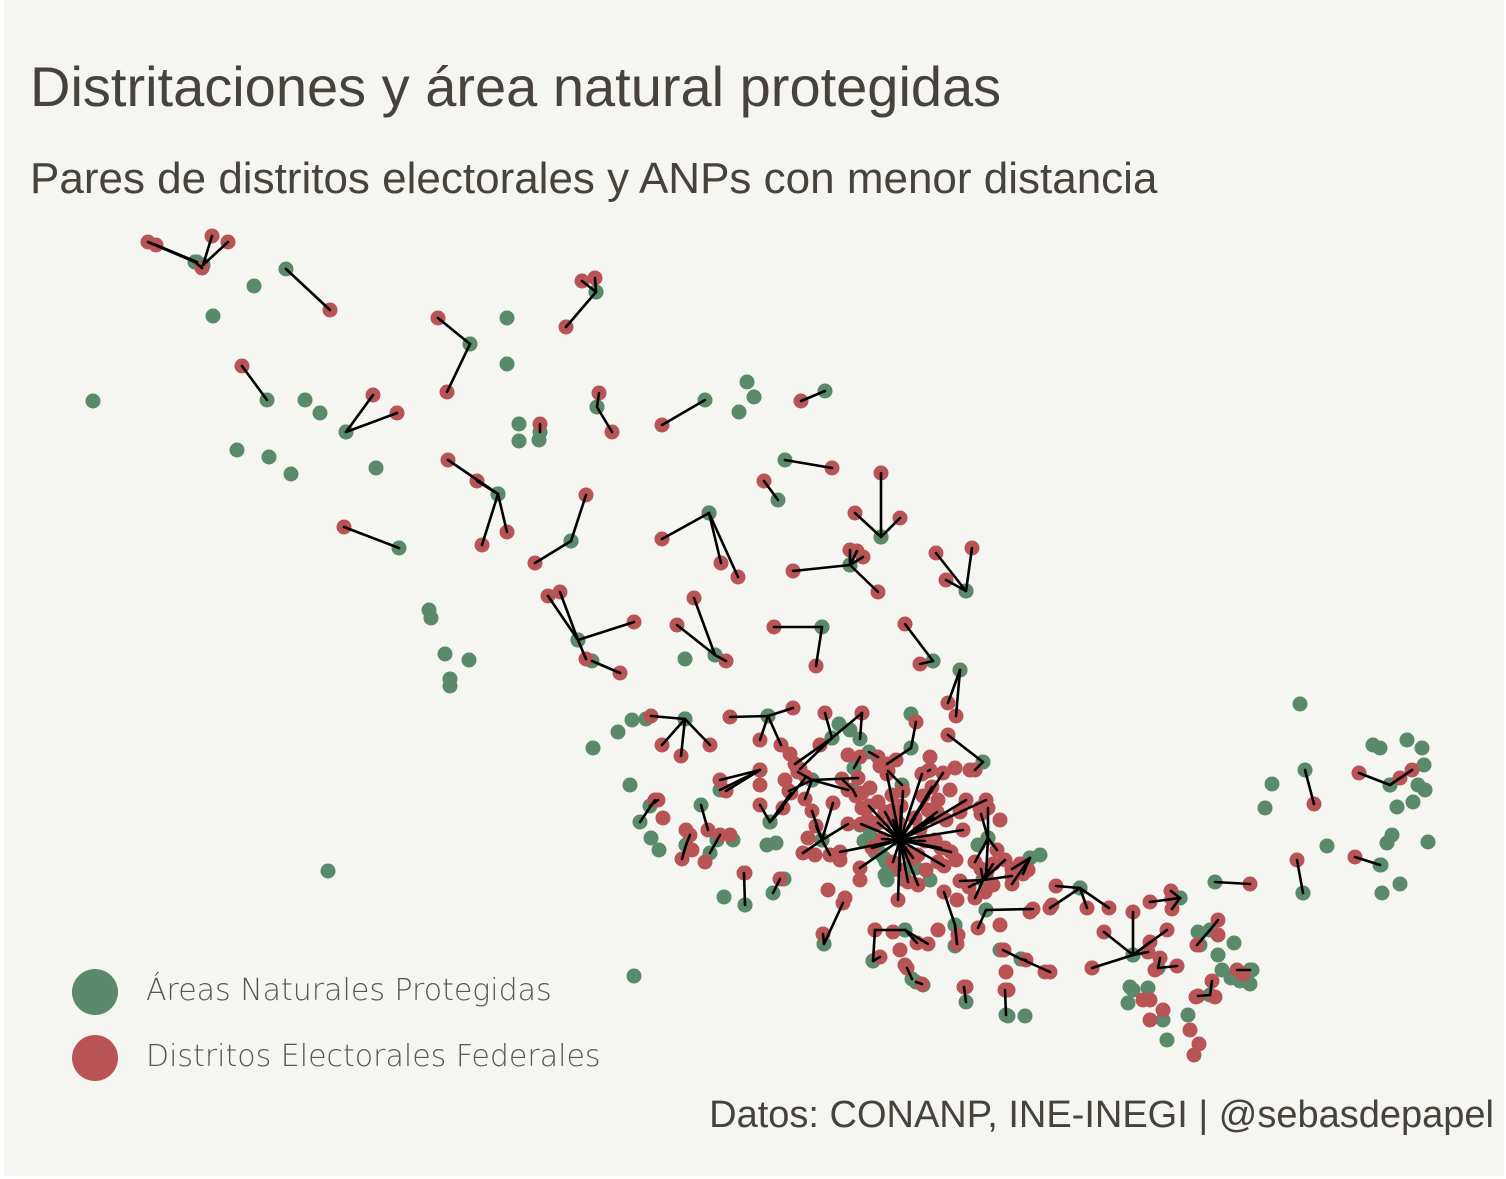 Image resolution: width=1506 pixels, height=1179 pixels. Describe the element at coordinates (373, 1056) in the screenshot. I see `legend-label-district: Distritos Electorales Federales` at that location.